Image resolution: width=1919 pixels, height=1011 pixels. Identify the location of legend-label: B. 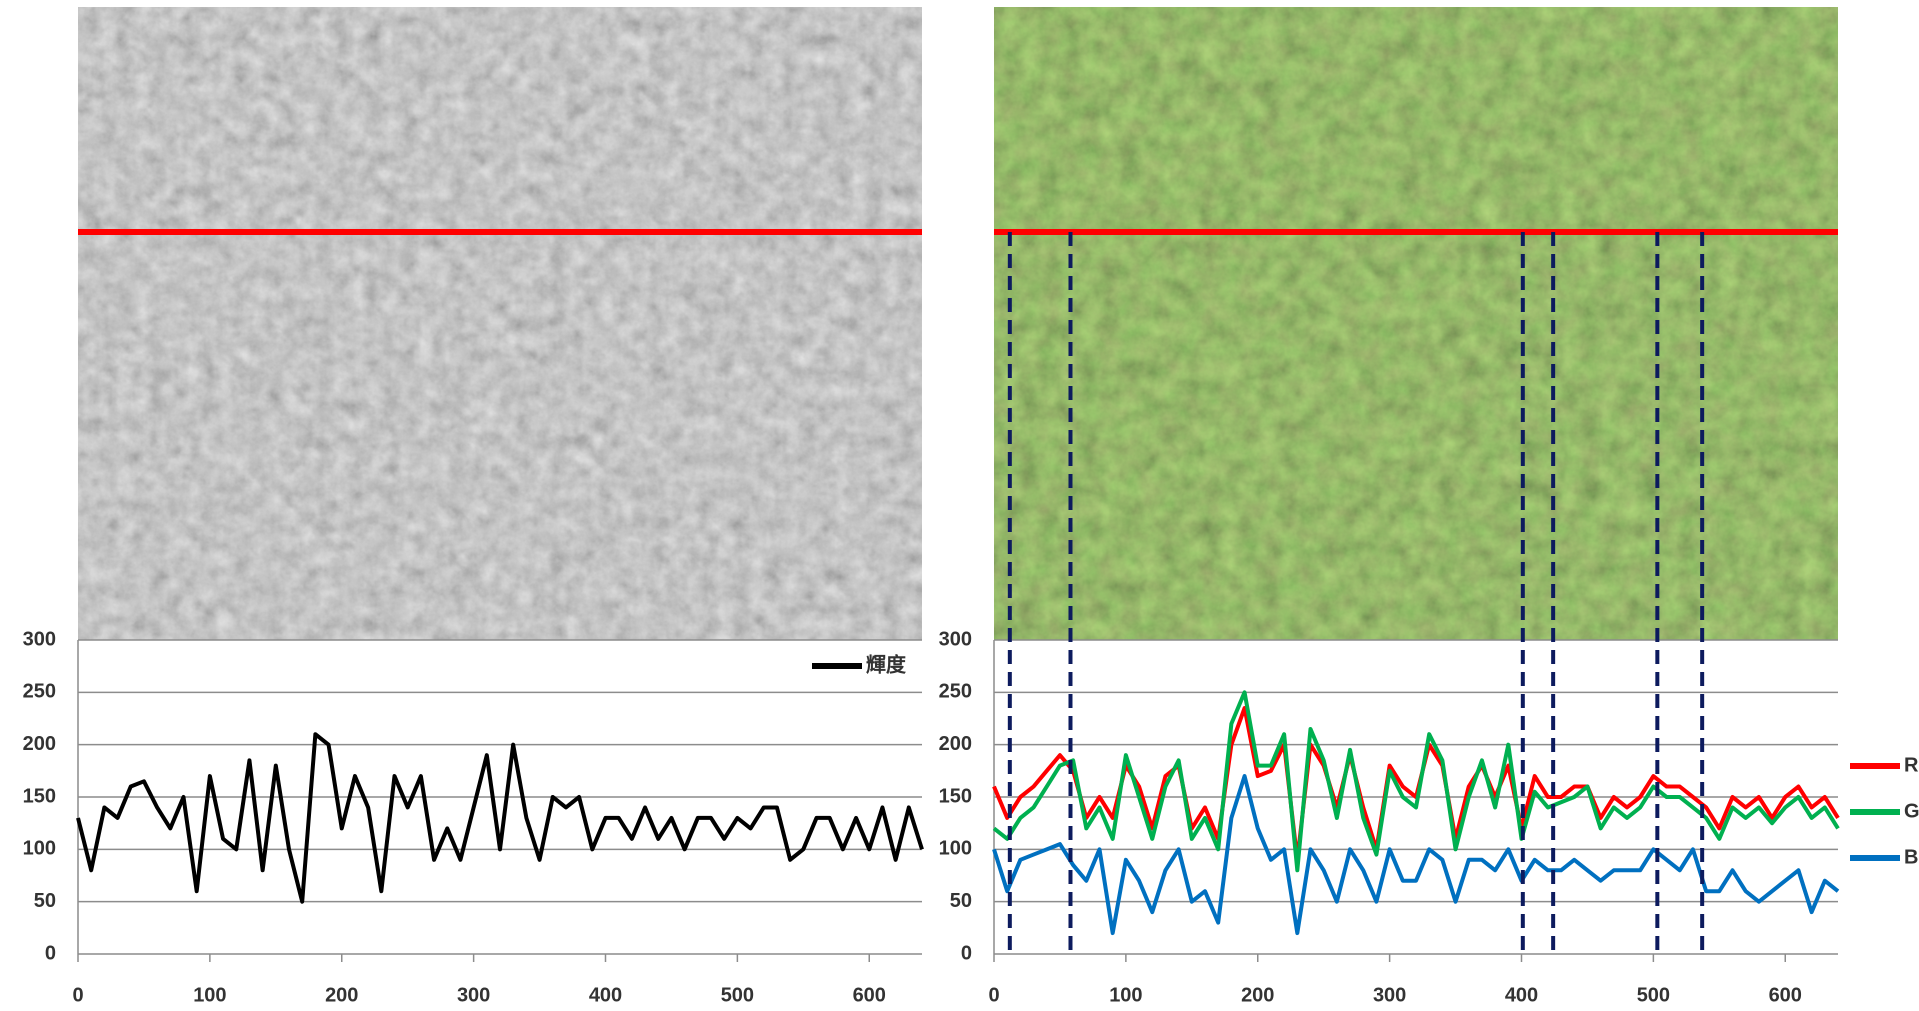
(1911, 857).